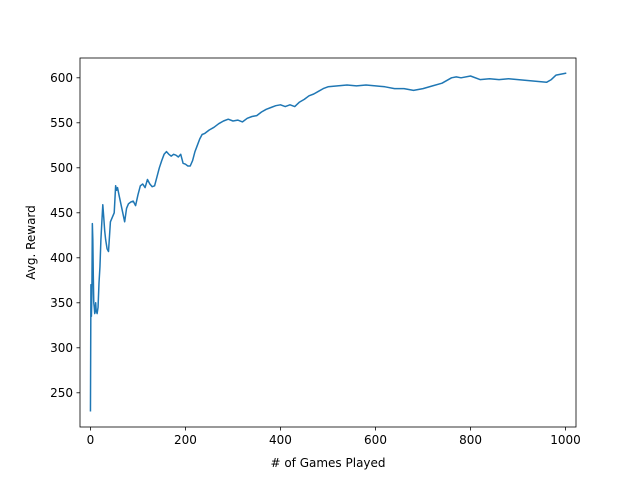 The height and width of the screenshot is (480, 640). What do you see at coordinates (185, 440) in the screenshot?
I see `x-tick-label: 200` at bounding box center [185, 440].